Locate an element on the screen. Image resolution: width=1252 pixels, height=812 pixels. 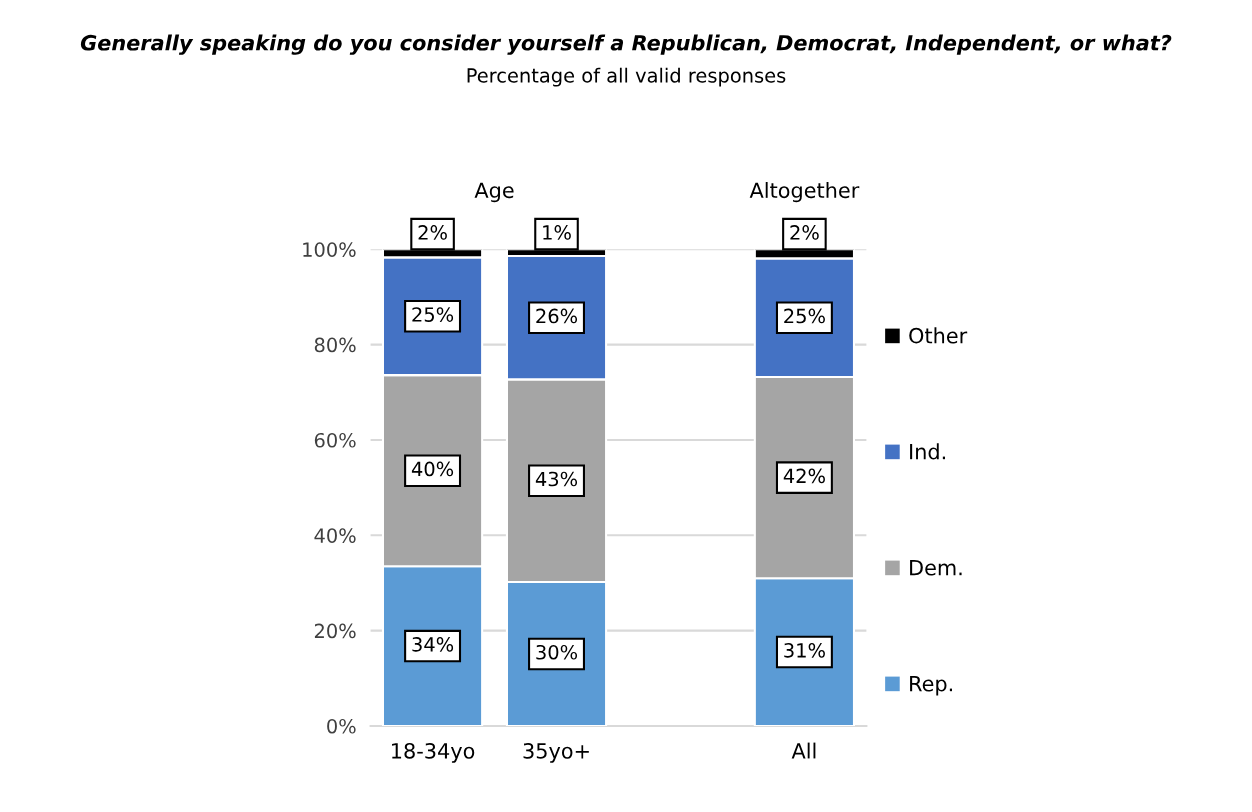
data-label: 42% is located at coordinates (804, 476).